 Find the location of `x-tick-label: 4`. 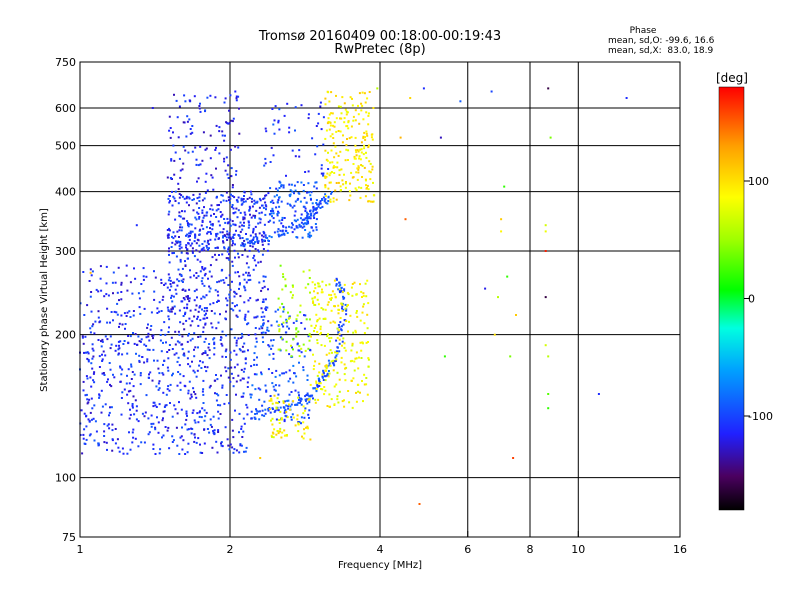

x-tick-label: 4 is located at coordinates (380, 549).